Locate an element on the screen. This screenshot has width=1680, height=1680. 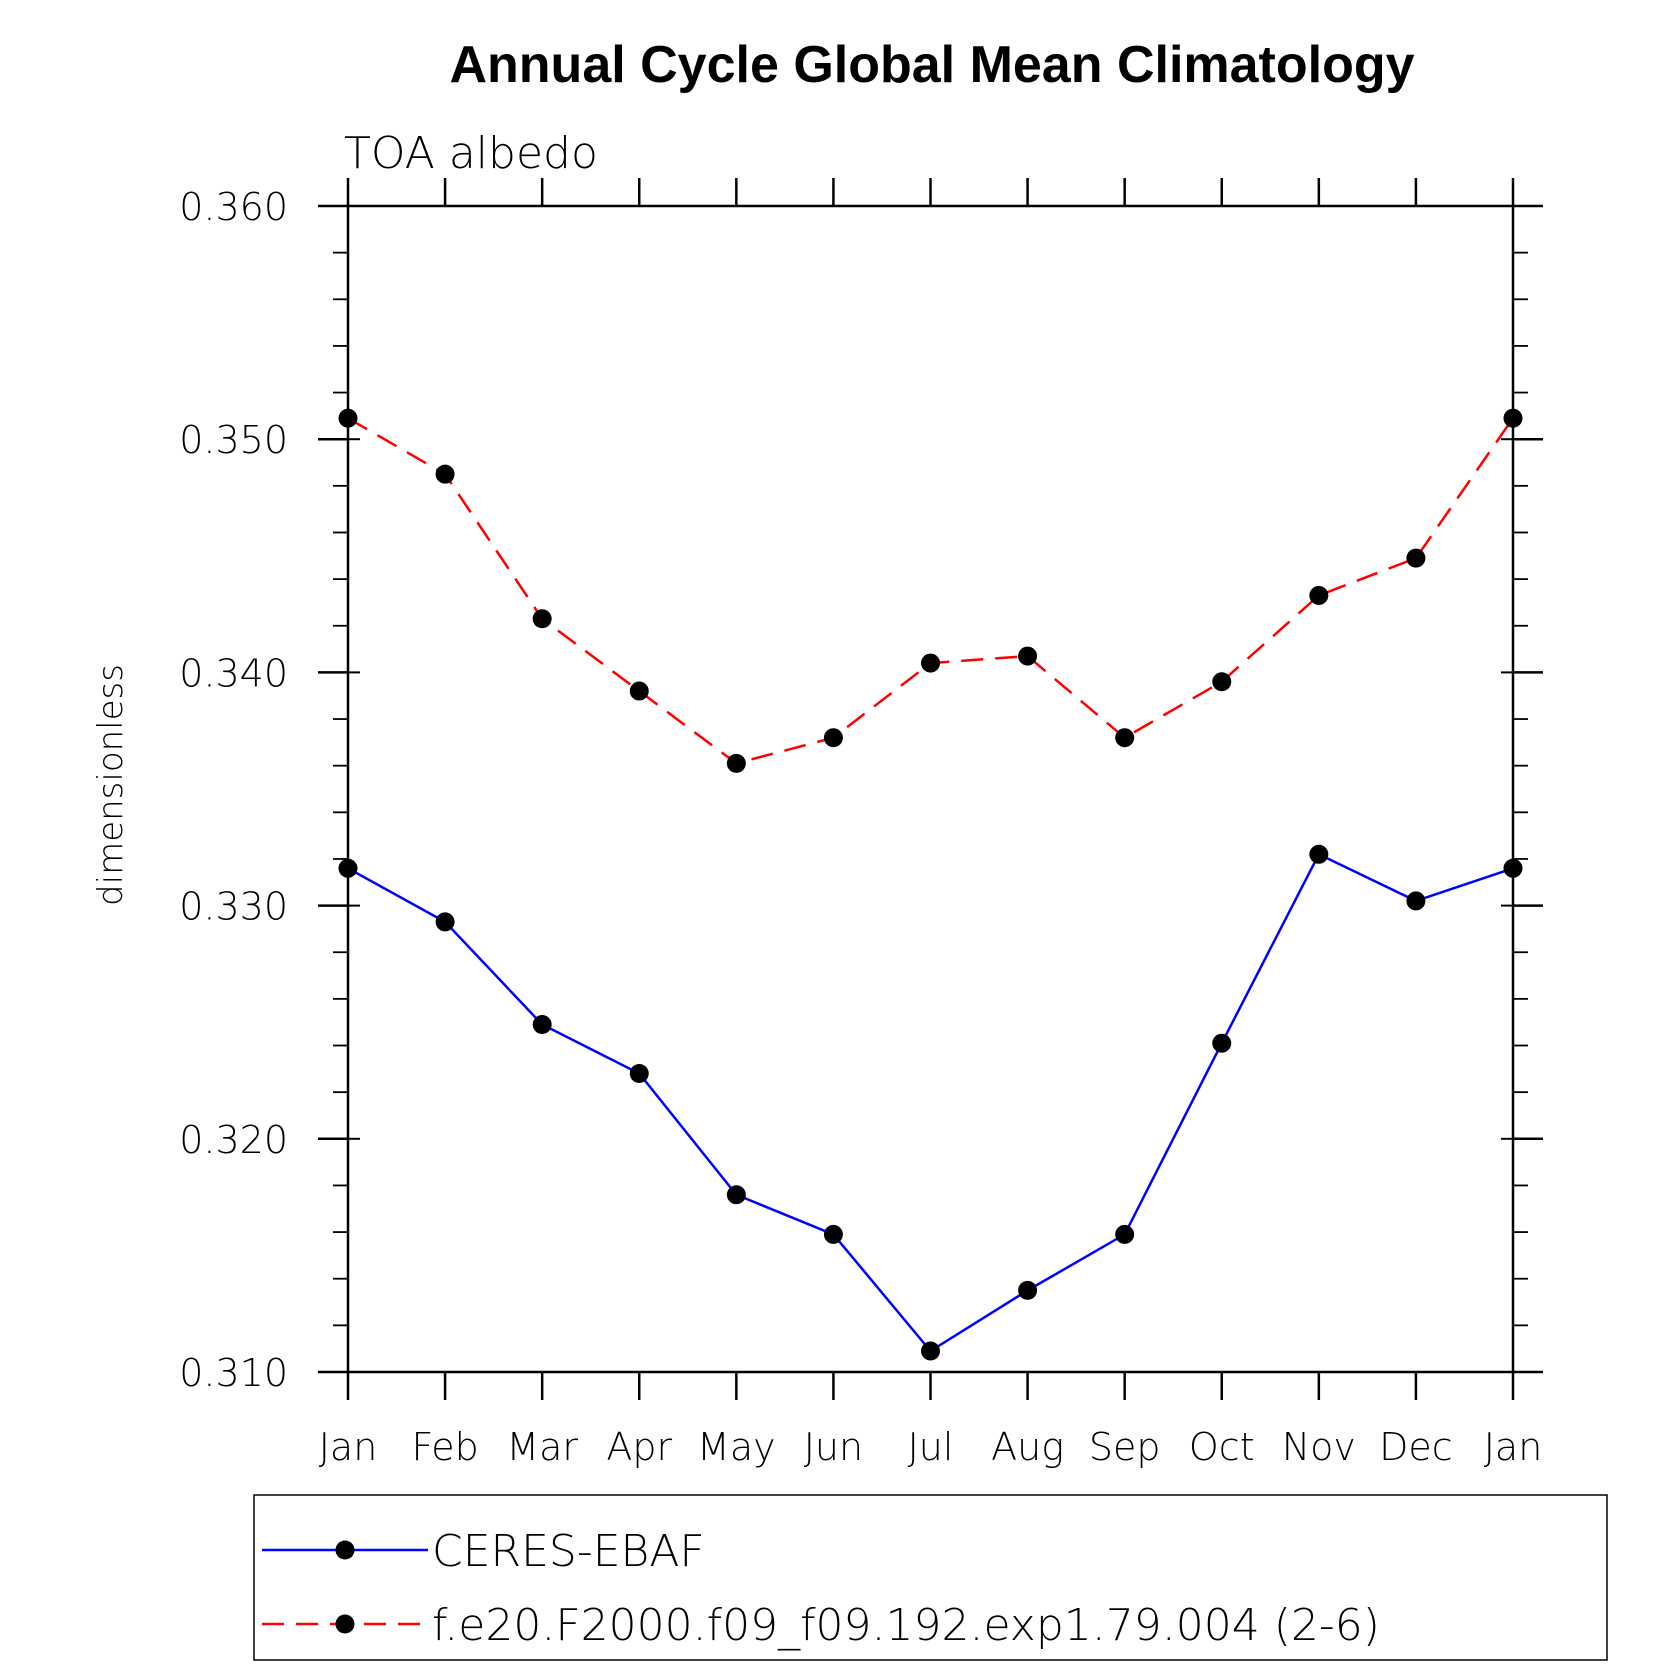
y-axis-label: dimensionless is located at coordinates (111, 785).